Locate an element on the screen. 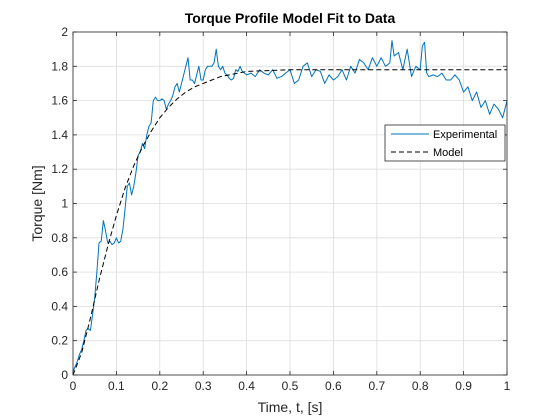 Image resolution: width=560 pixels, height=420 pixels. y-tick-label: 0.2 is located at coordinates (59, 341).